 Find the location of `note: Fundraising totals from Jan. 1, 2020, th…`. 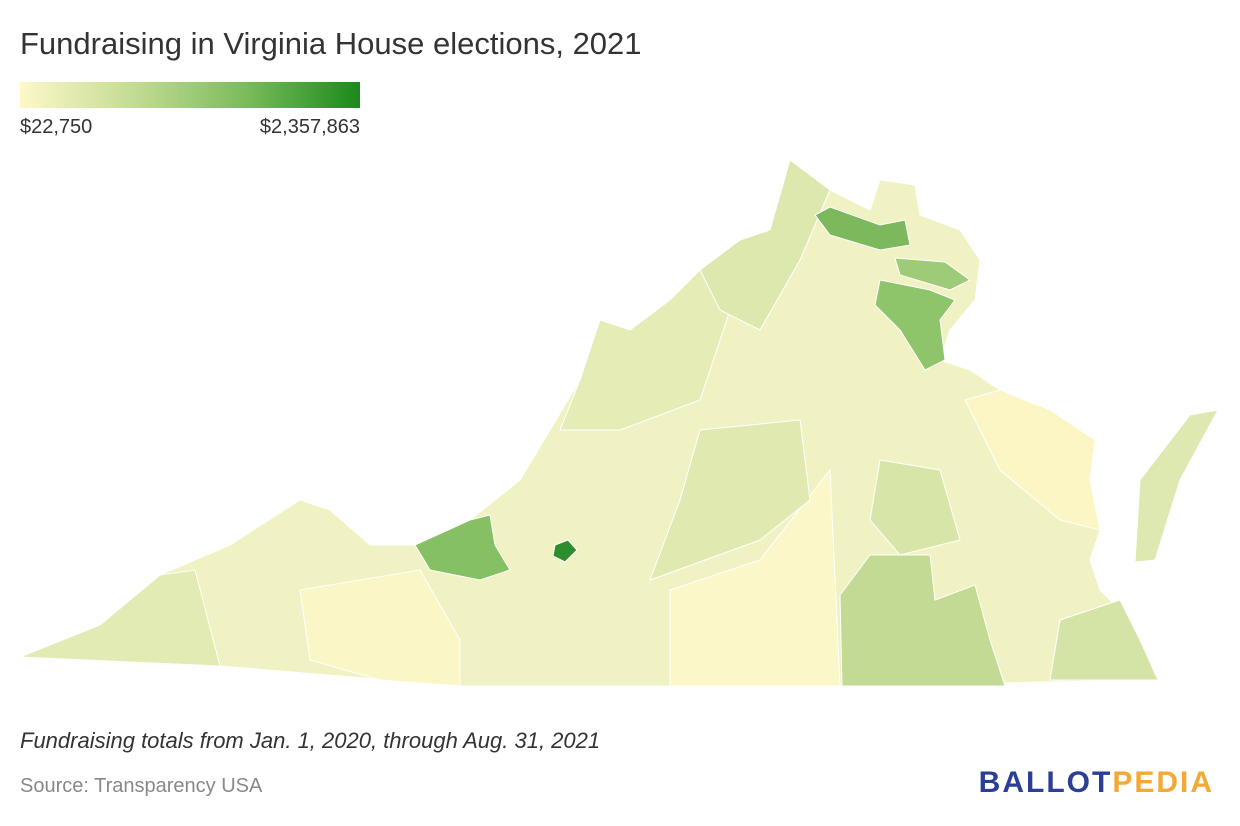

note: Fundraising totals from Jan. 1, 2020, th… is located at coordinates (310, 740).